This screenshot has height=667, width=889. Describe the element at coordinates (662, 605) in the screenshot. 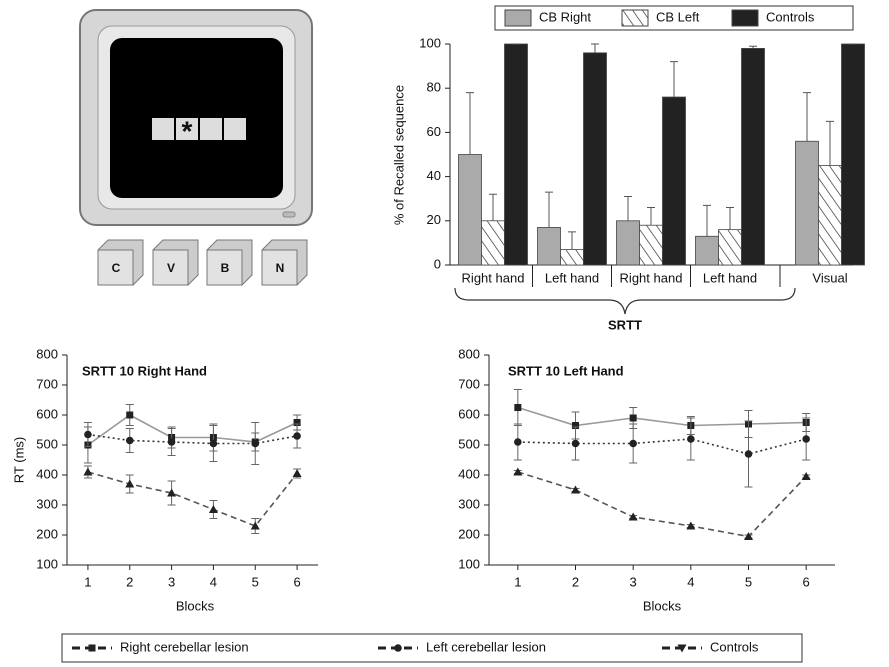

I see `x-axis-label: Blocks` at that location.